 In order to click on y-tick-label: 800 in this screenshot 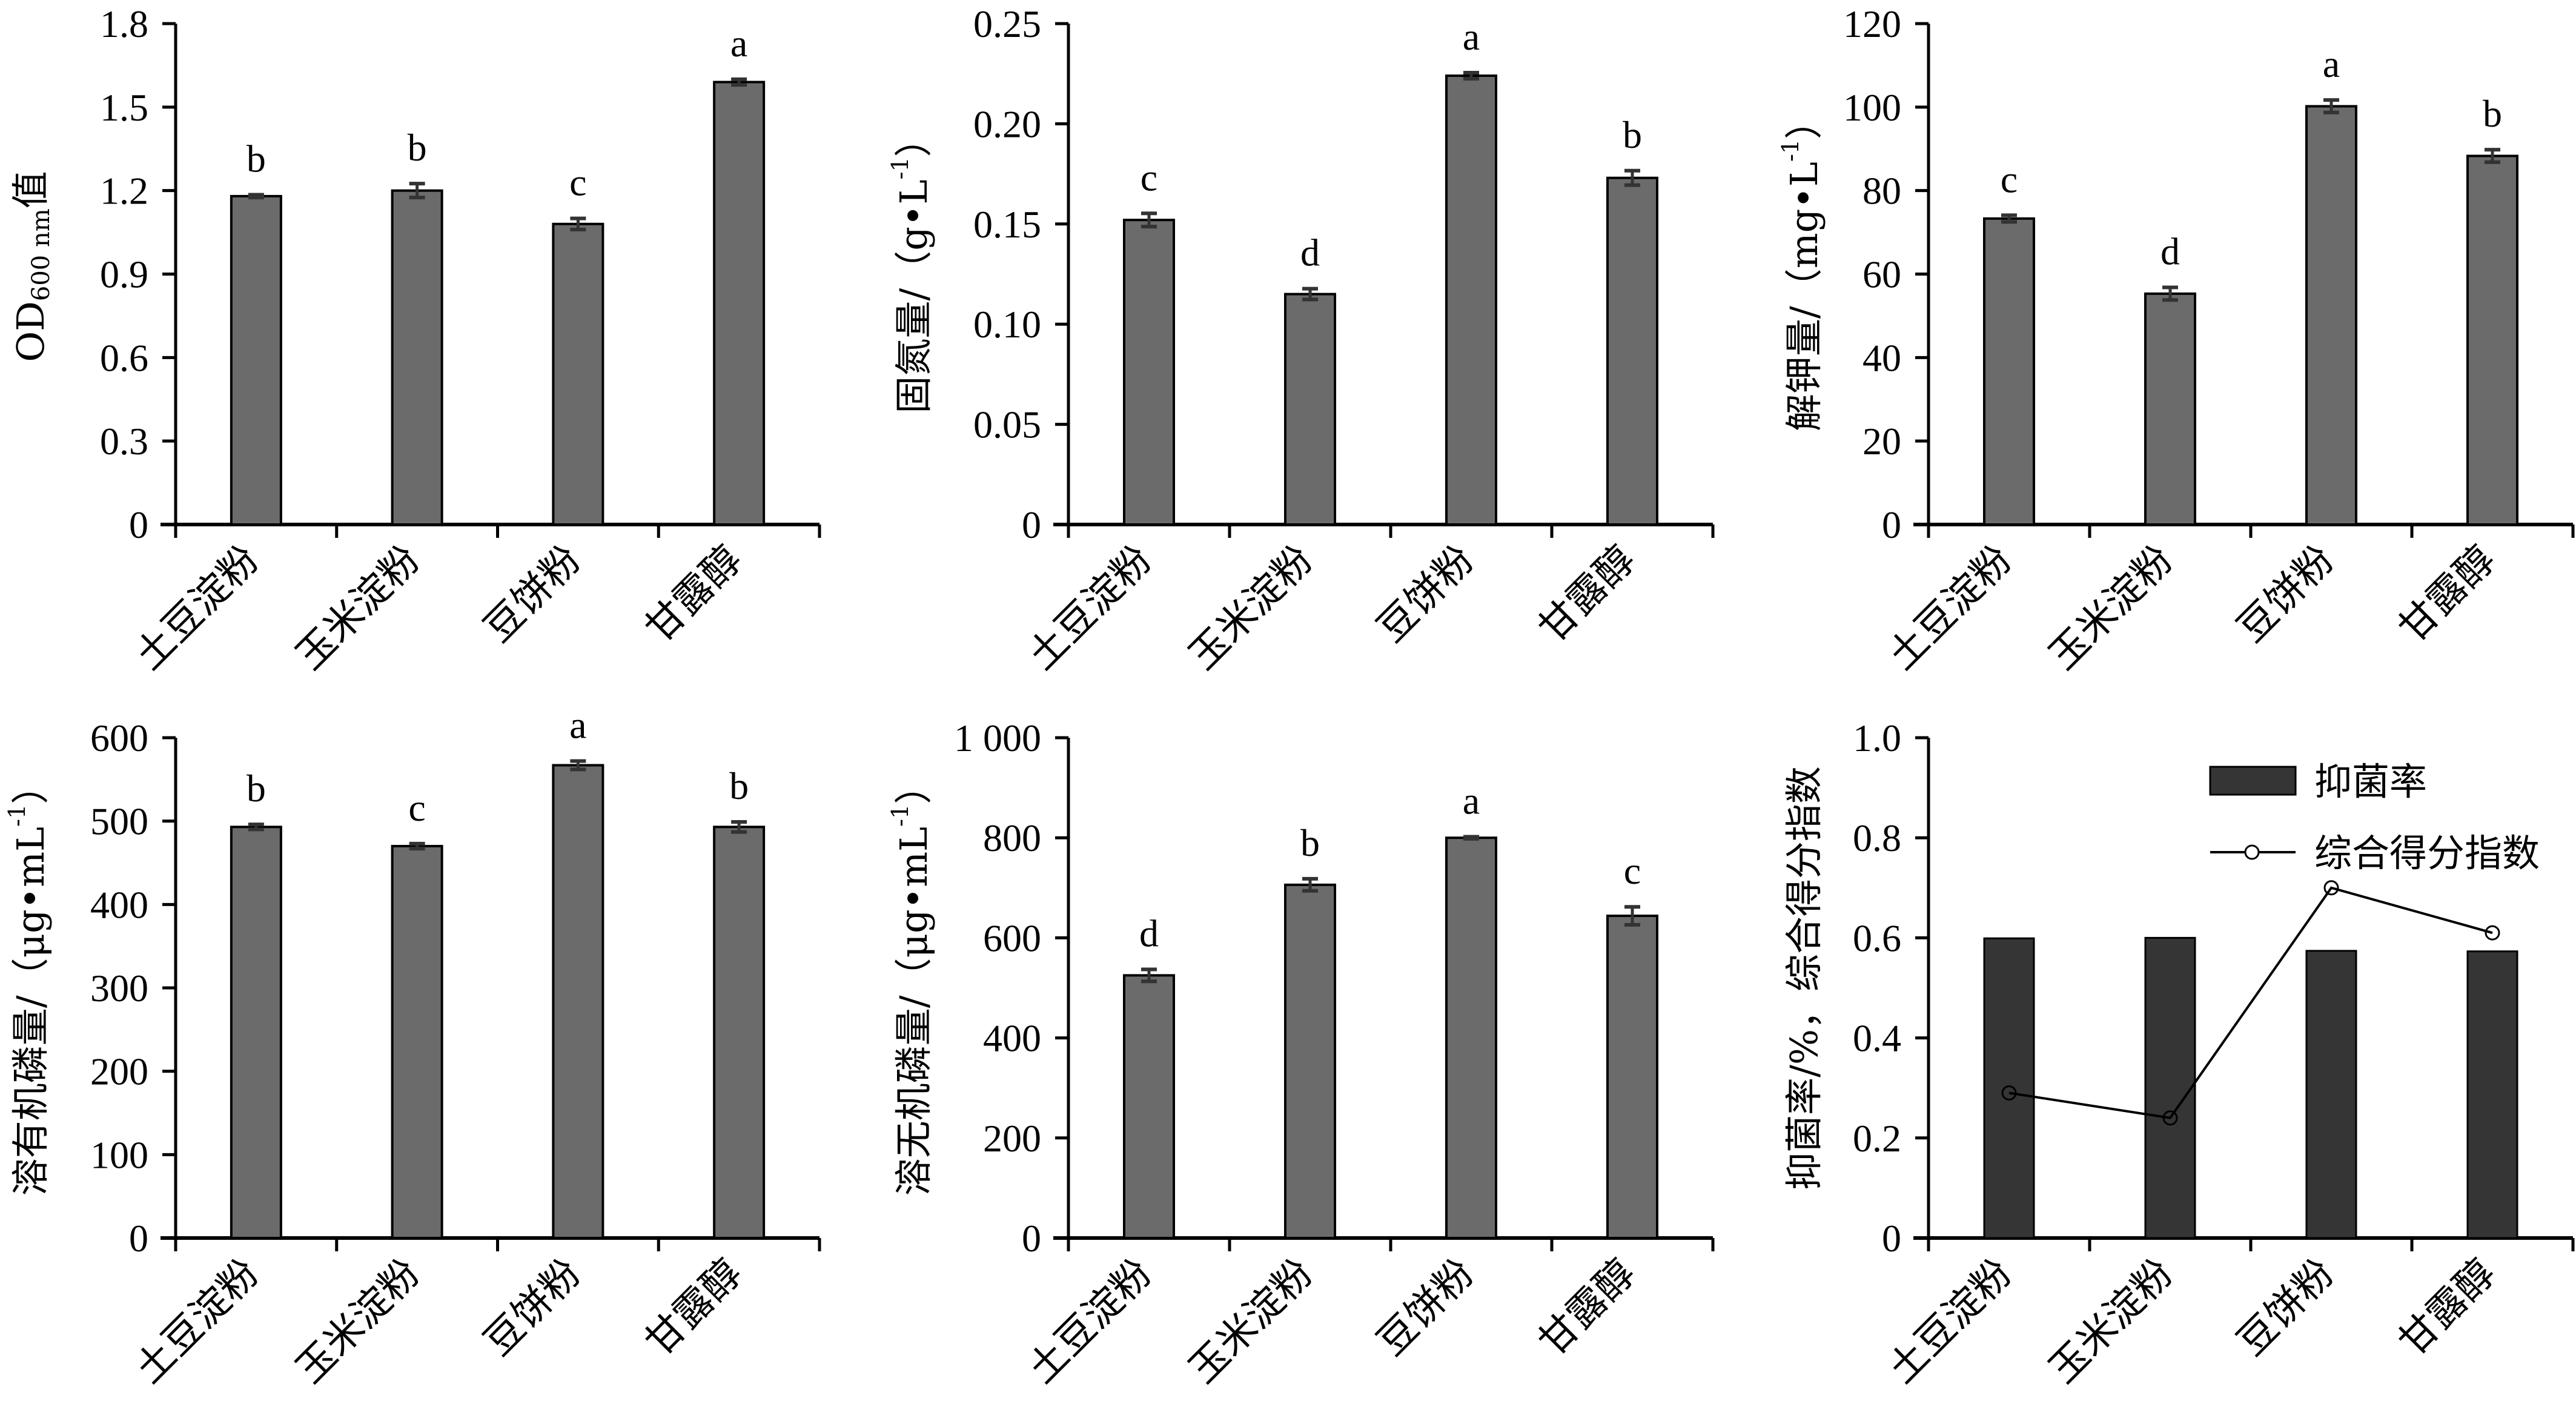, I will do `click(1012, 837)`.